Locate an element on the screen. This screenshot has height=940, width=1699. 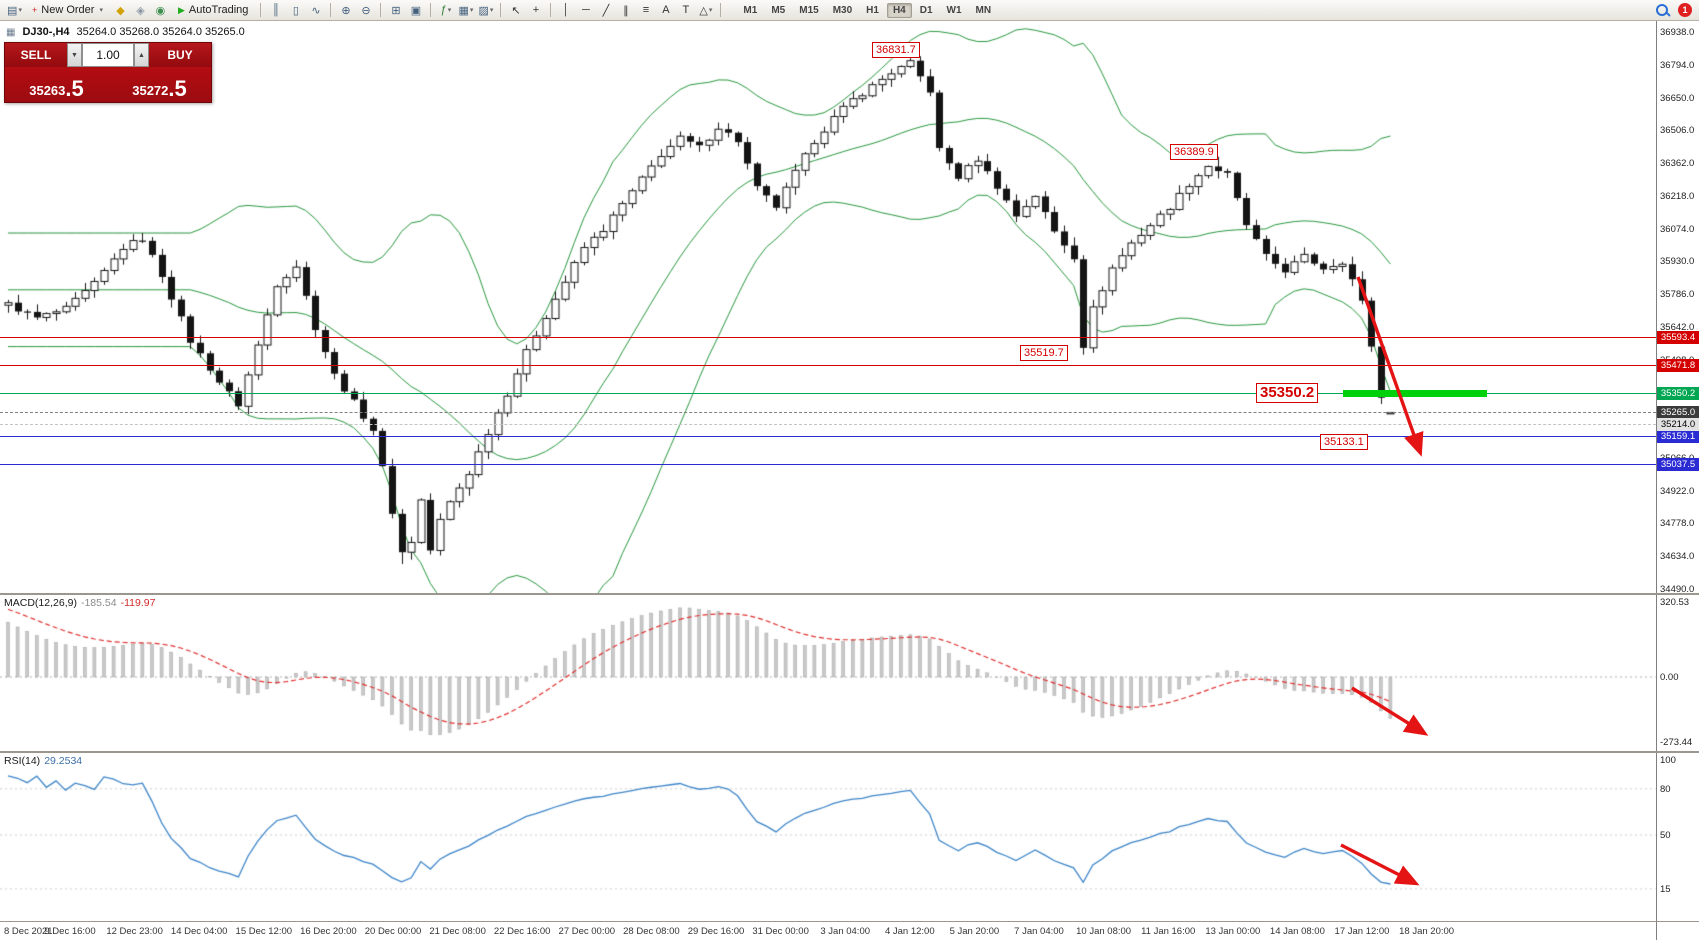
shapes-icon: △ ▾ is located at coordinates (706, 10).